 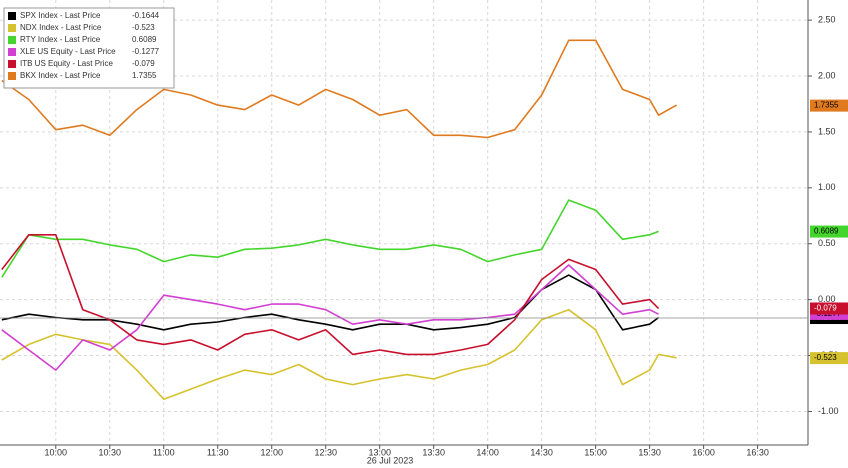 What do you see at coordinates (164, 452) in the screenshot?
I see `x-tick-label: 11:00` at bounding box center [164, 452].